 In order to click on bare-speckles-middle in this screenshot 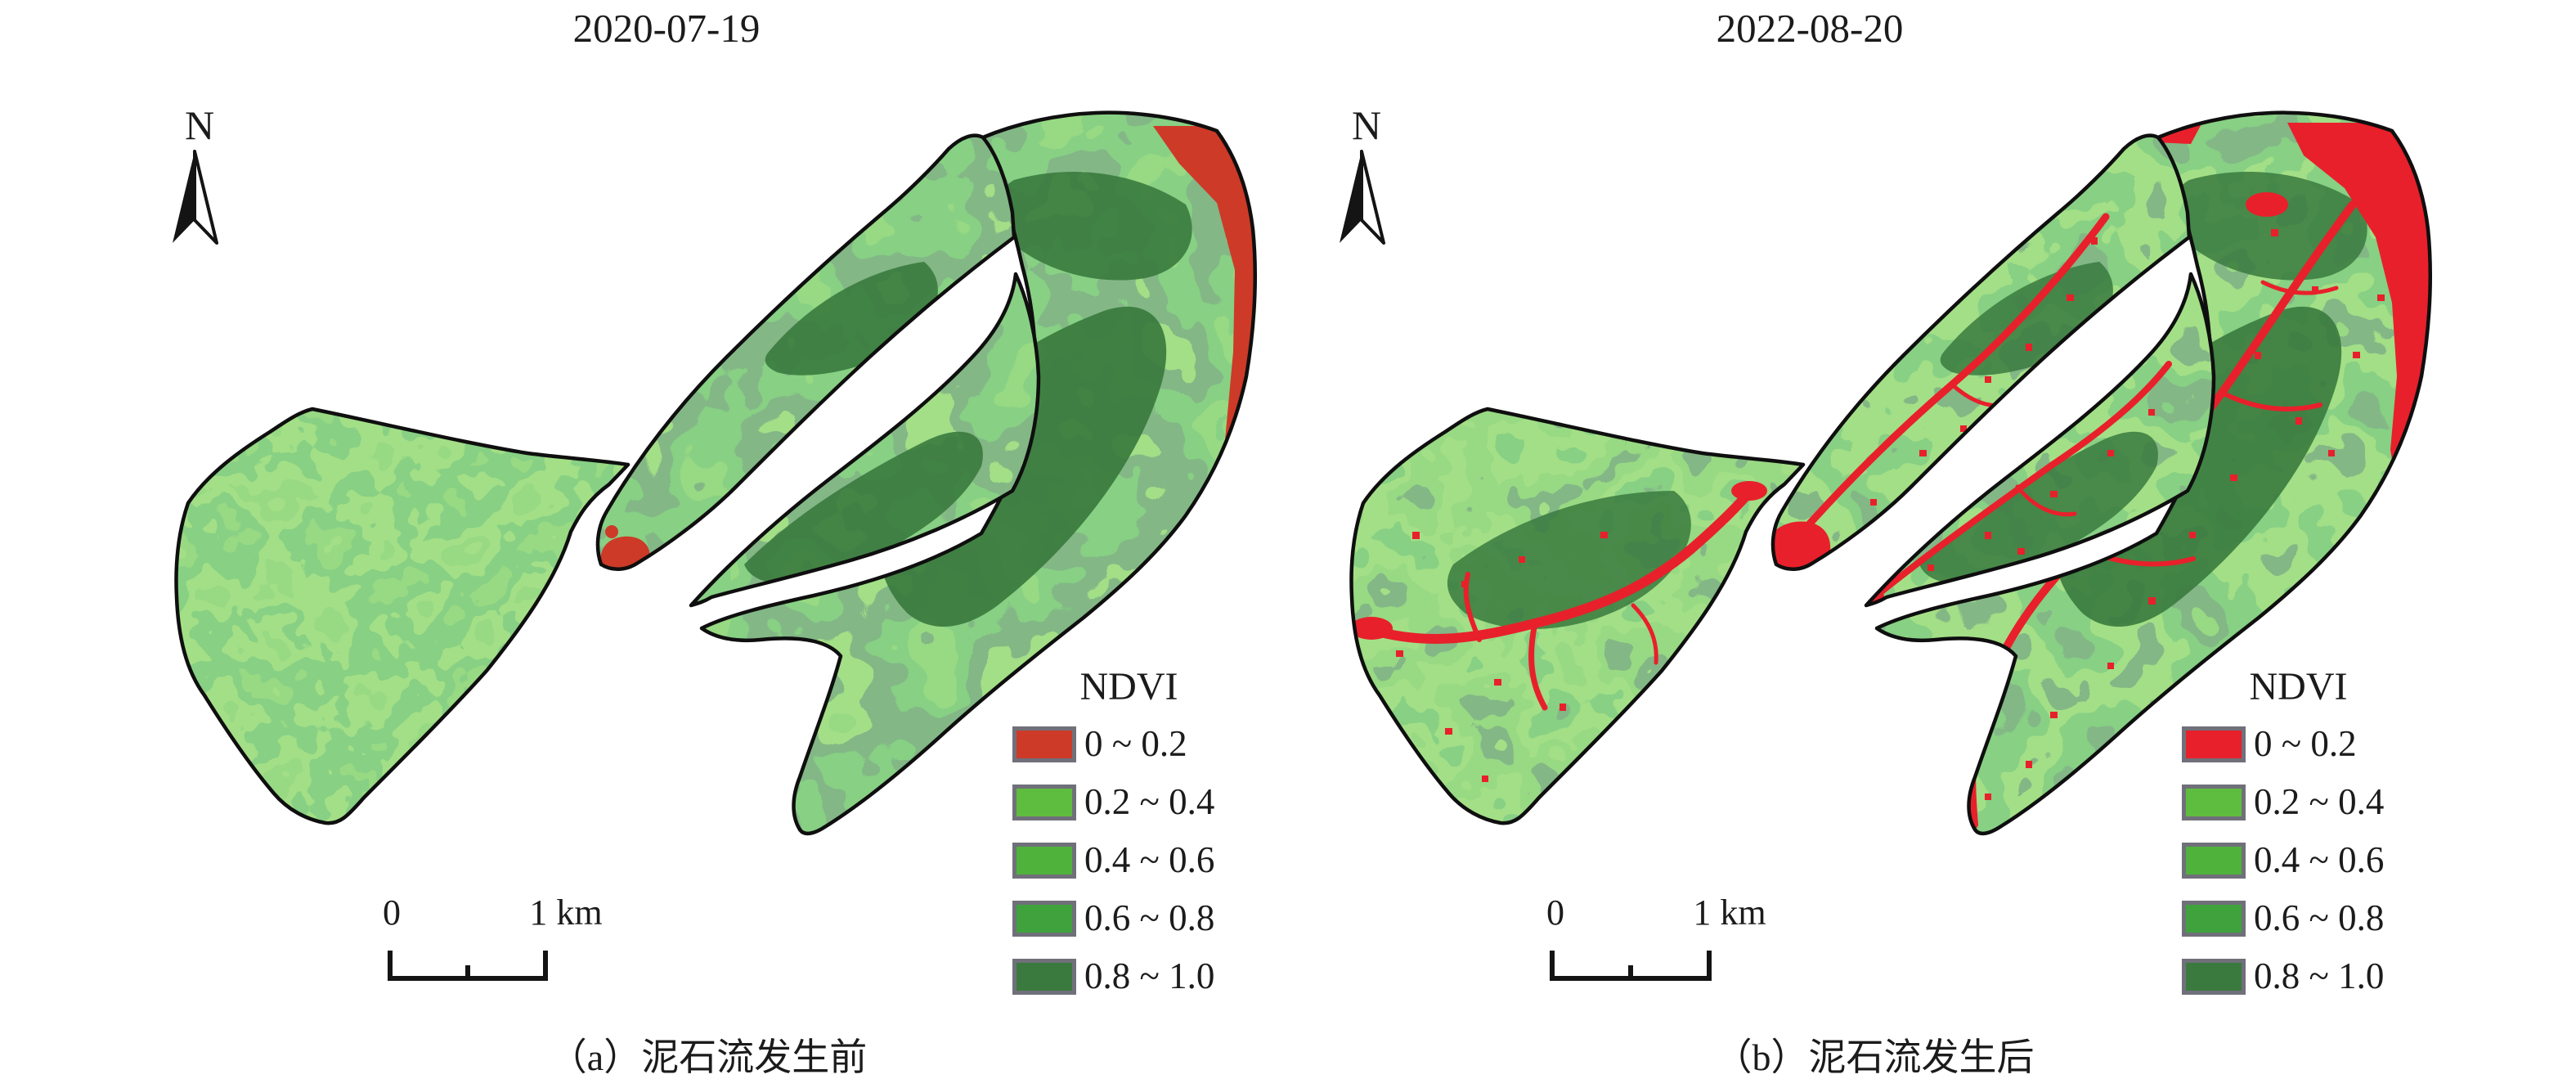, I will do `click(2041, 490)`.